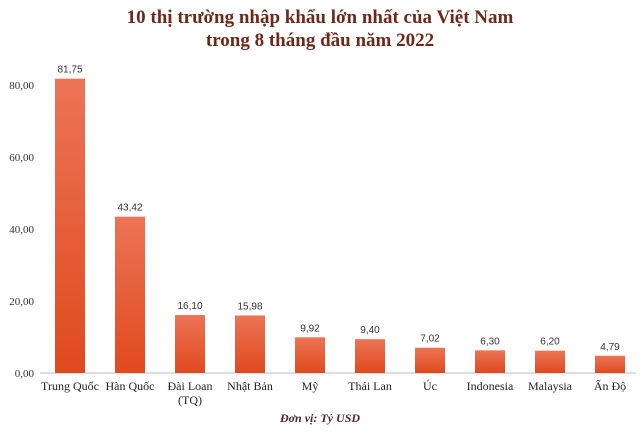 The image size is (640, 433). What do you see at coordinates (320, 40) in the screenshot?
I see `chart-title-line-2: trong 8 tháng đầu năm 2022` at bounding box center [320, 40].